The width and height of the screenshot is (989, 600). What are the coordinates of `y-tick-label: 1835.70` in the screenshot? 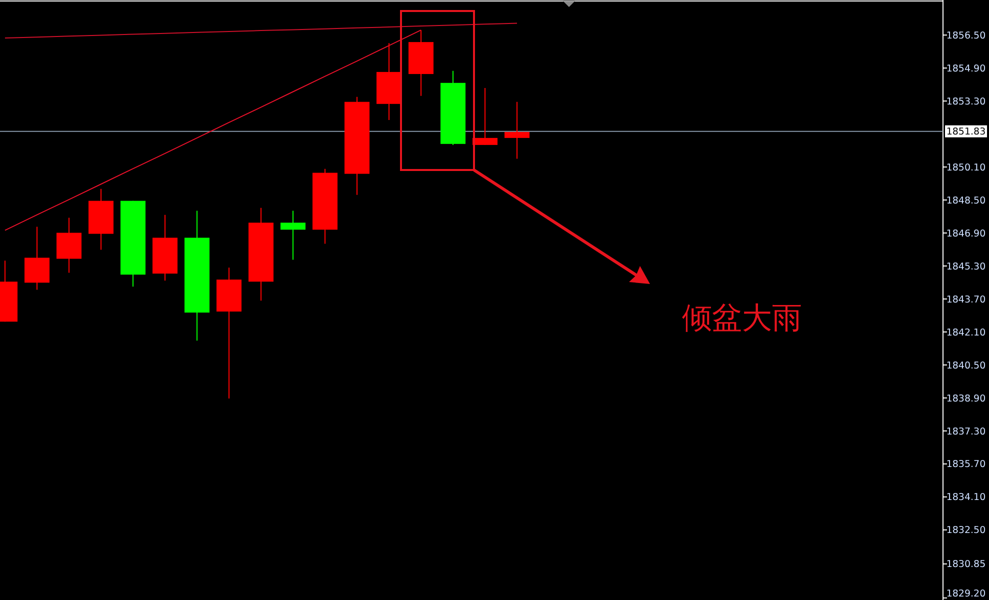 It's located at (966, 464).